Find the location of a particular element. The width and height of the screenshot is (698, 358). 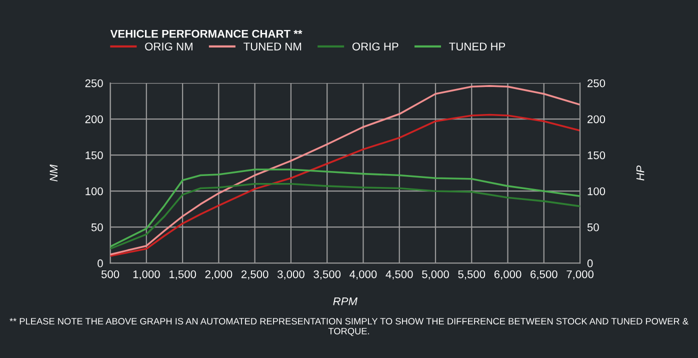

y-tick-label: 200 is located at coordinates (94, 119).